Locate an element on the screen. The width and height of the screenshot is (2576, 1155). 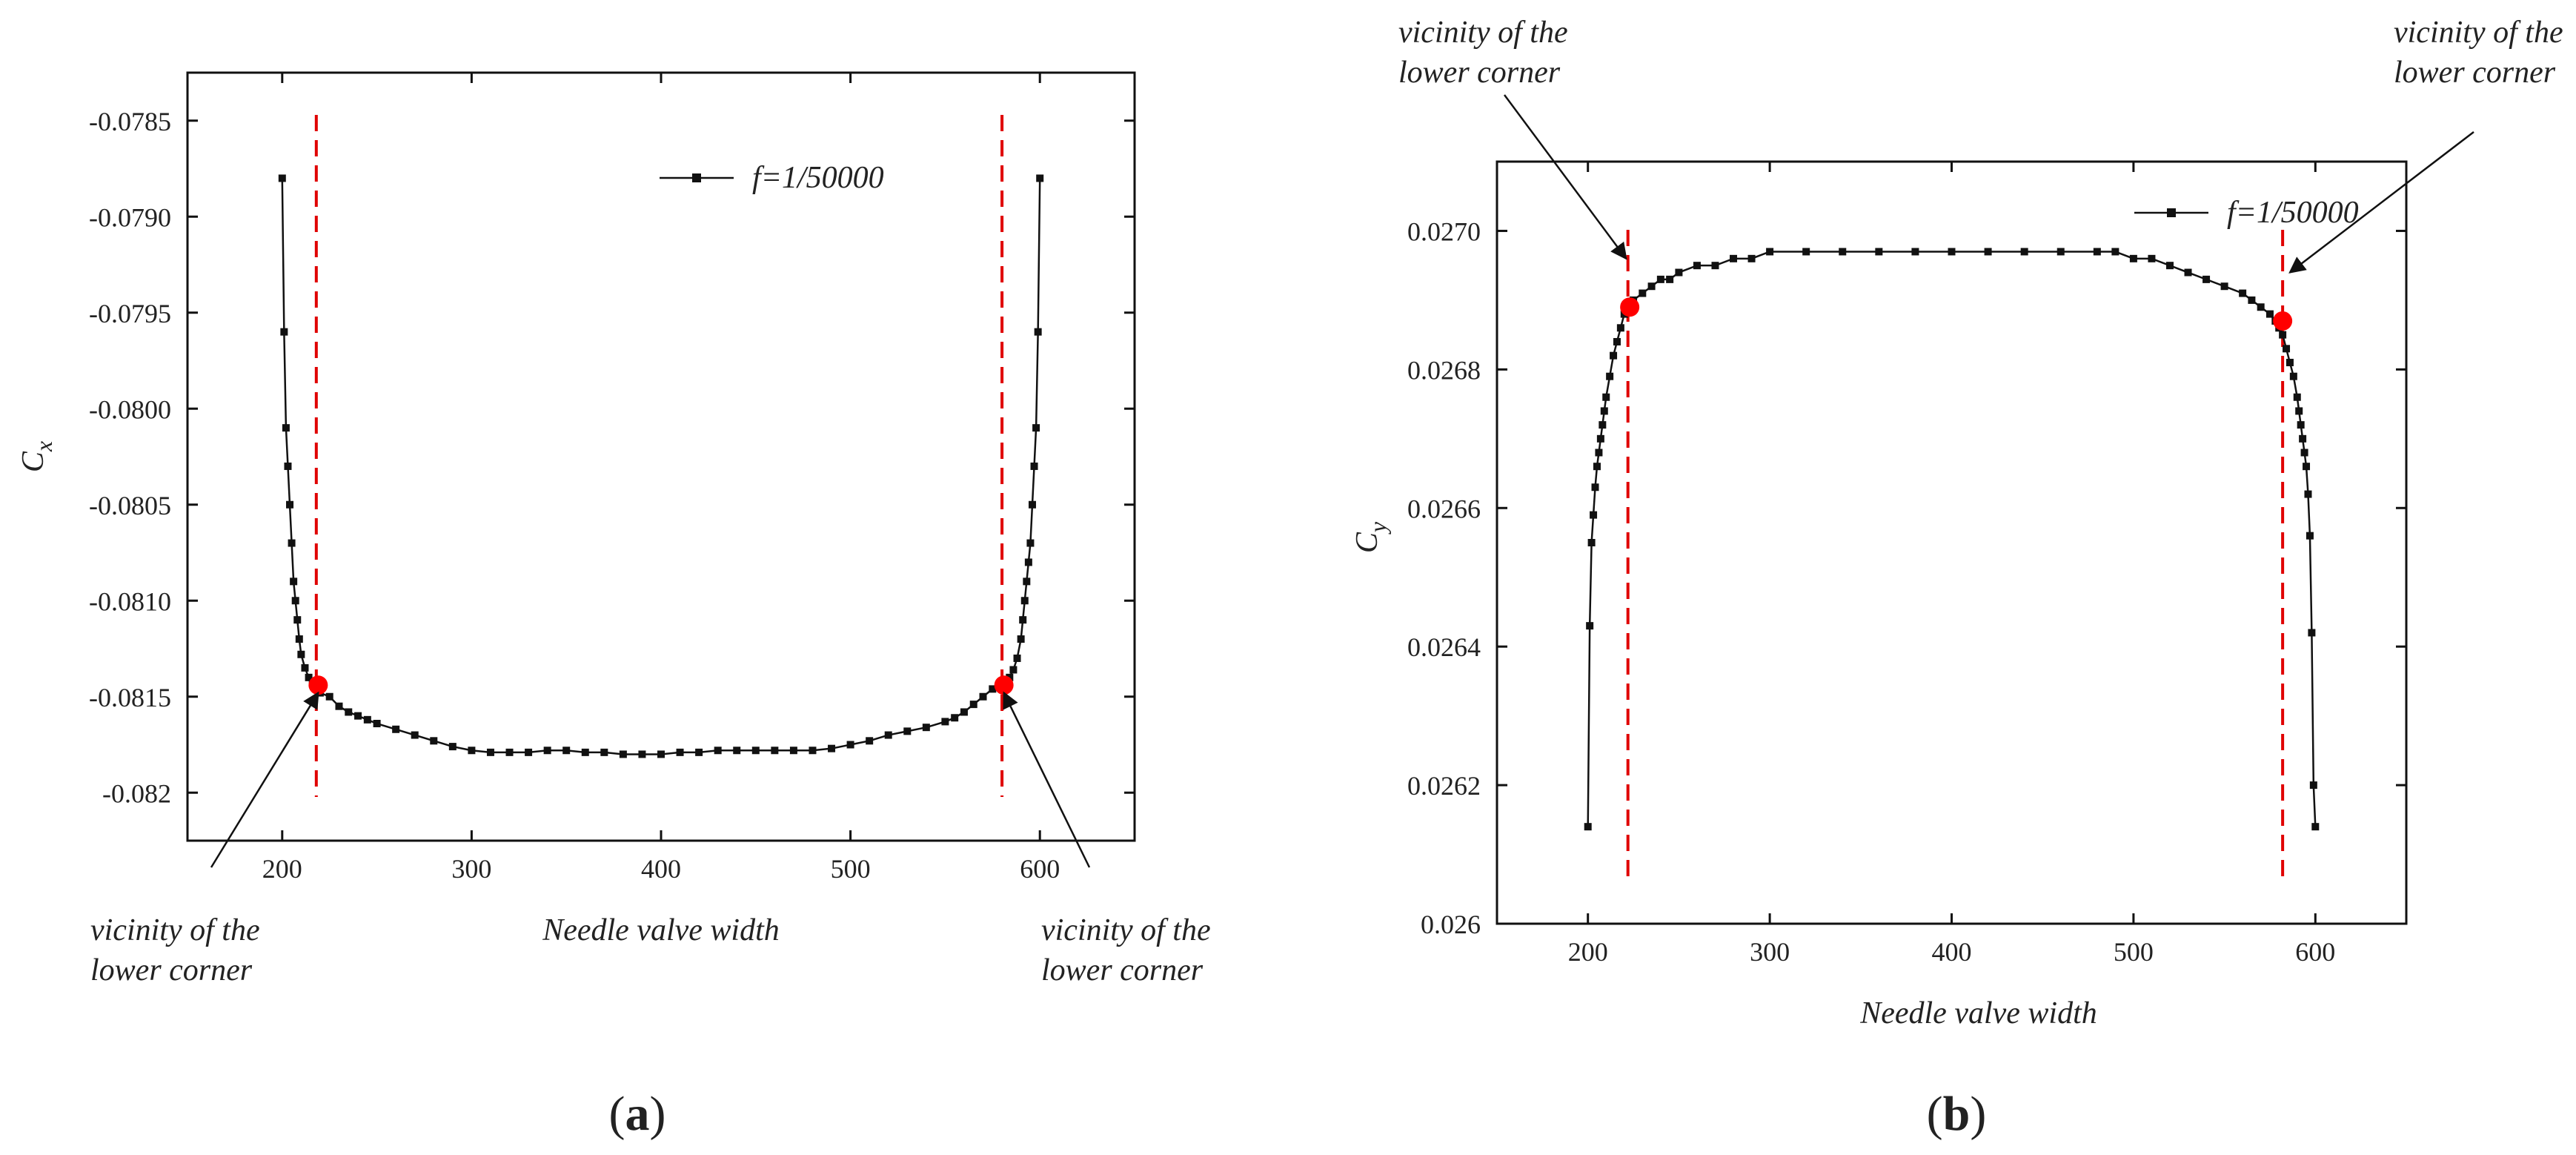
series-line is located at coordinates (1952, 539).